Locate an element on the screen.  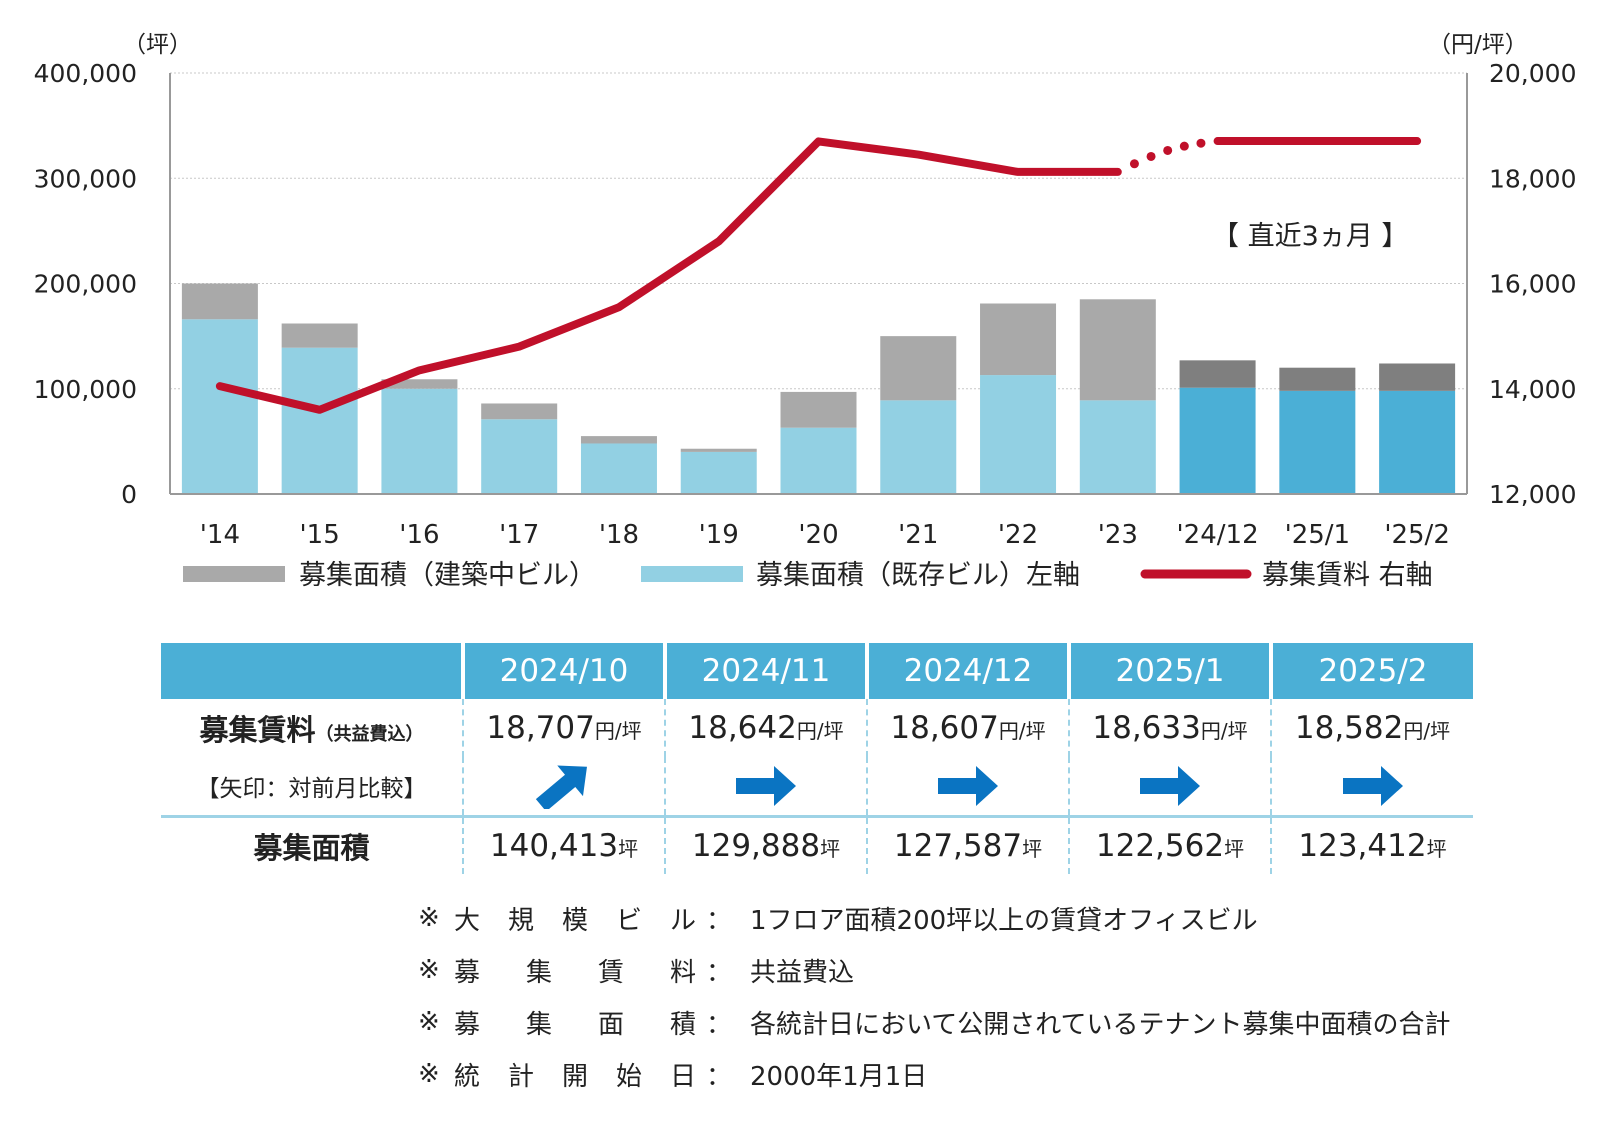
area-cell: 129,888坪 is located at coordinates (765, 844).